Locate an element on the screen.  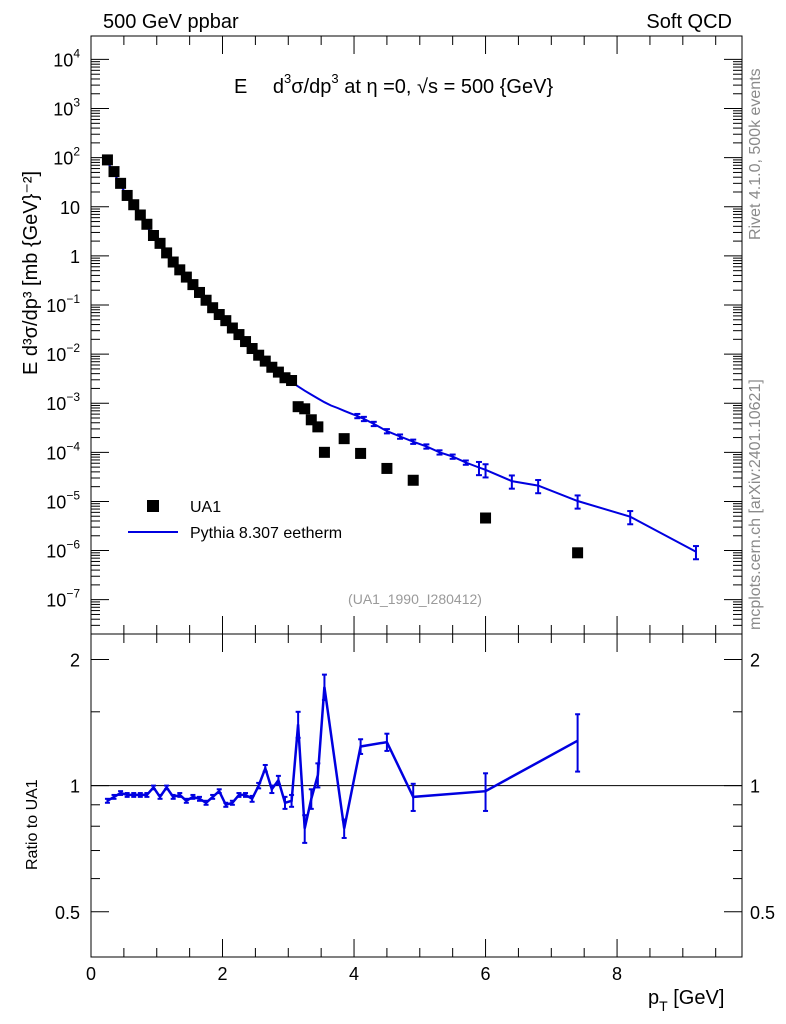
header-left: 500 GeV ppbar is located at coordinates (171, 22).